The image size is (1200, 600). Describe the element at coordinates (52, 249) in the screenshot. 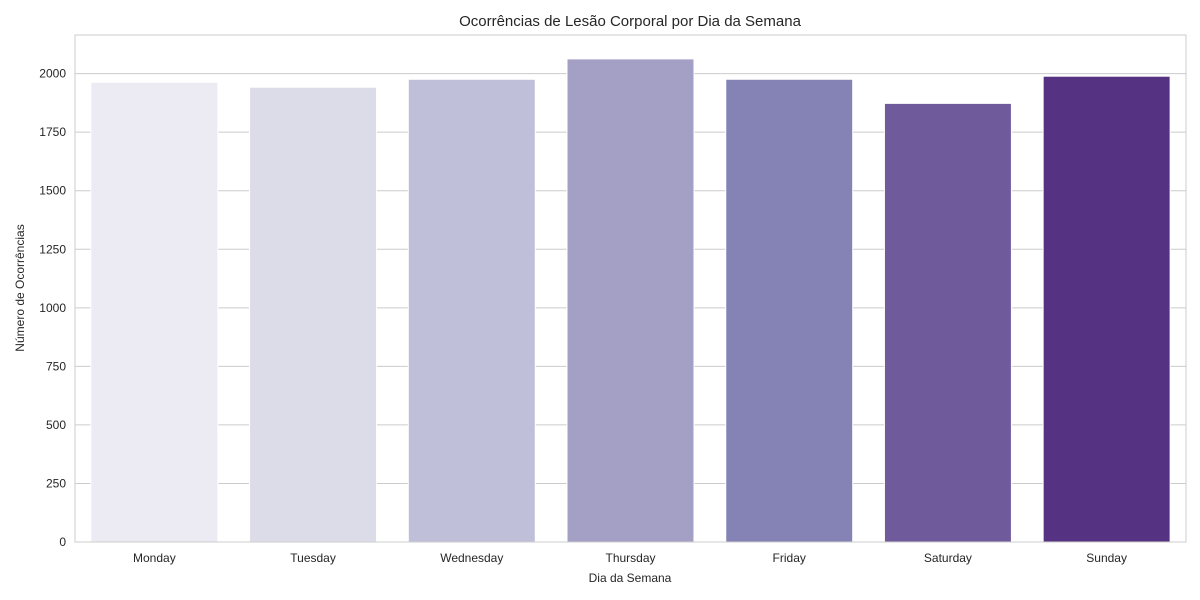

I see `y-tick-label: 1250` at that location.